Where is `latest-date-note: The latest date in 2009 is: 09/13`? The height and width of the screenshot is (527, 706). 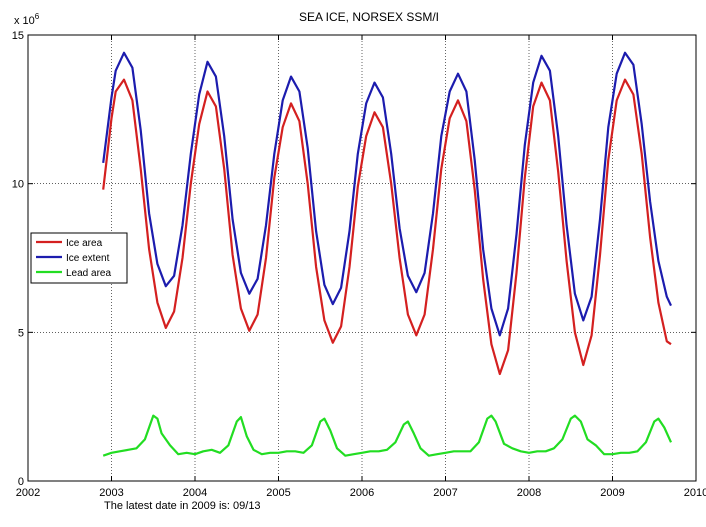 latest-date-note: The latest date in 2009 is: 09/13 is located at coordinates (182, 506).